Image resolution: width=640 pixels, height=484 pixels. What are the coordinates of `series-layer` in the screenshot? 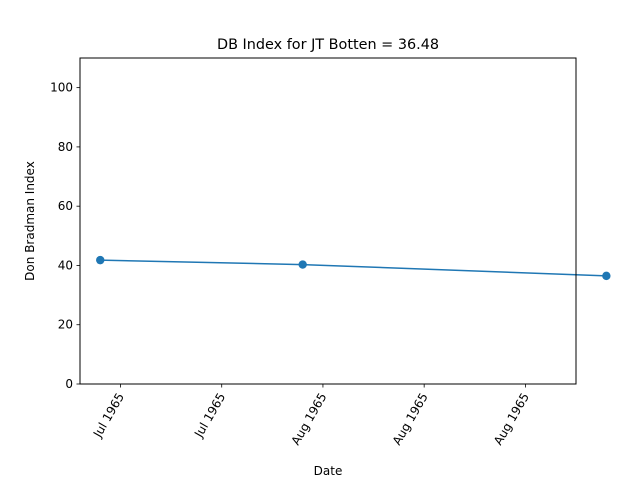 It's located at (353, 268).